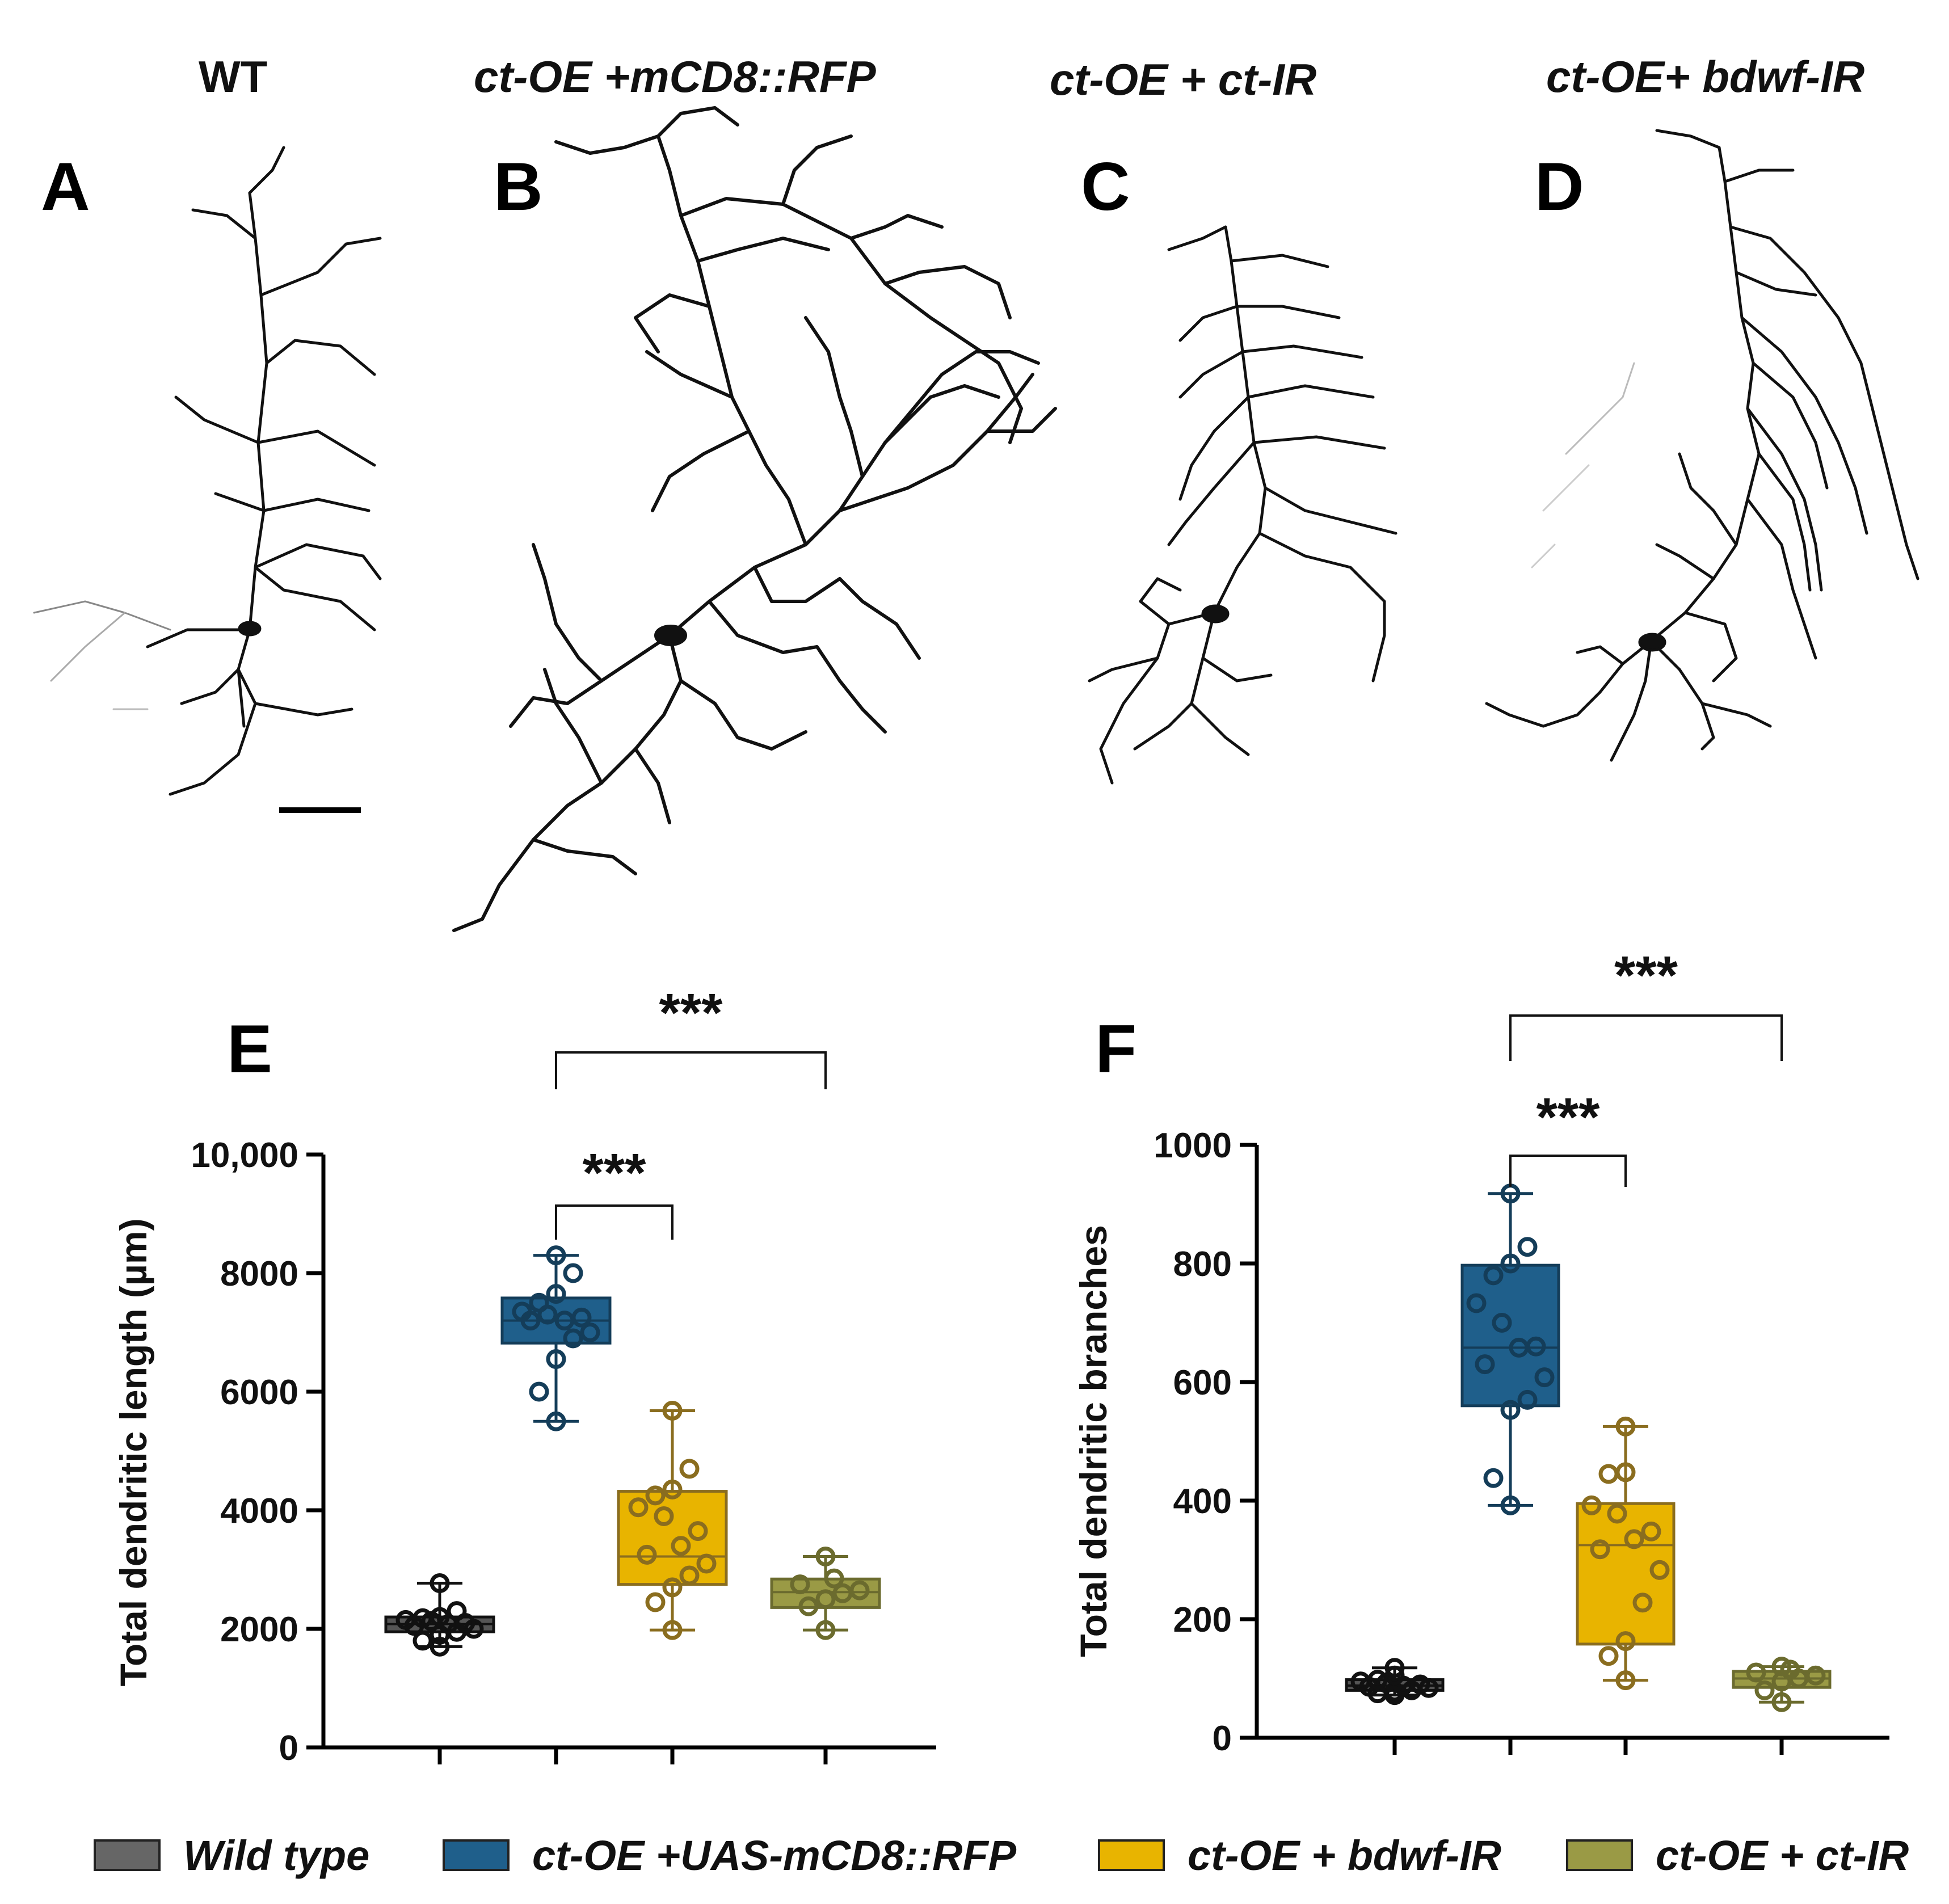 Image resolution: width=1949 pixels, height=1904 pixels. What do you see at coordinates (65, 187) in the screenshot?
I see `panel-letter-a: A` at bounding box center [65, 187].